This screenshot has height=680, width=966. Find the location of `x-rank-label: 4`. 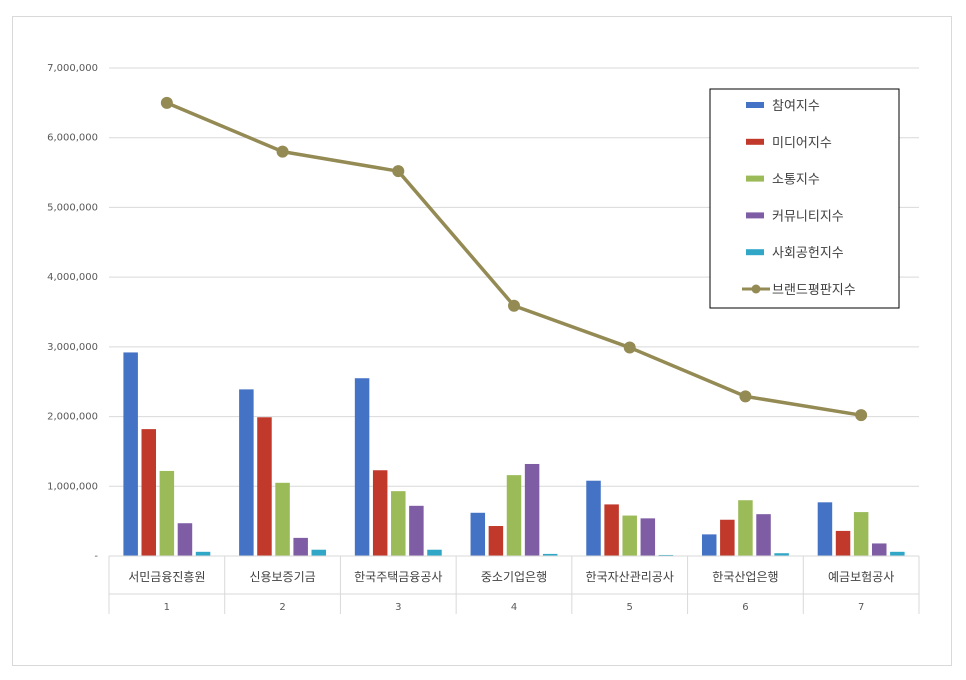

x-rank-label: 4 is located at coordinates (514, 607).